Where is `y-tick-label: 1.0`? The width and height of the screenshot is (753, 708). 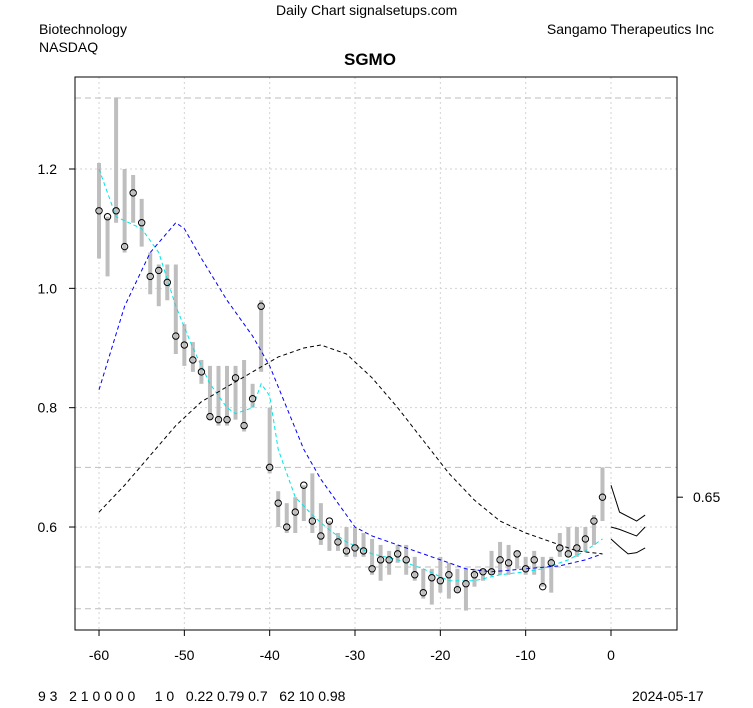 y-tick-label: 1.0 is located at coordinates (48, 288).